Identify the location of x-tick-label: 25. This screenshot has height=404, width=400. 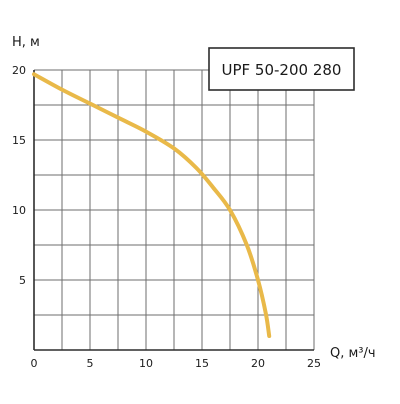
(314, 363).